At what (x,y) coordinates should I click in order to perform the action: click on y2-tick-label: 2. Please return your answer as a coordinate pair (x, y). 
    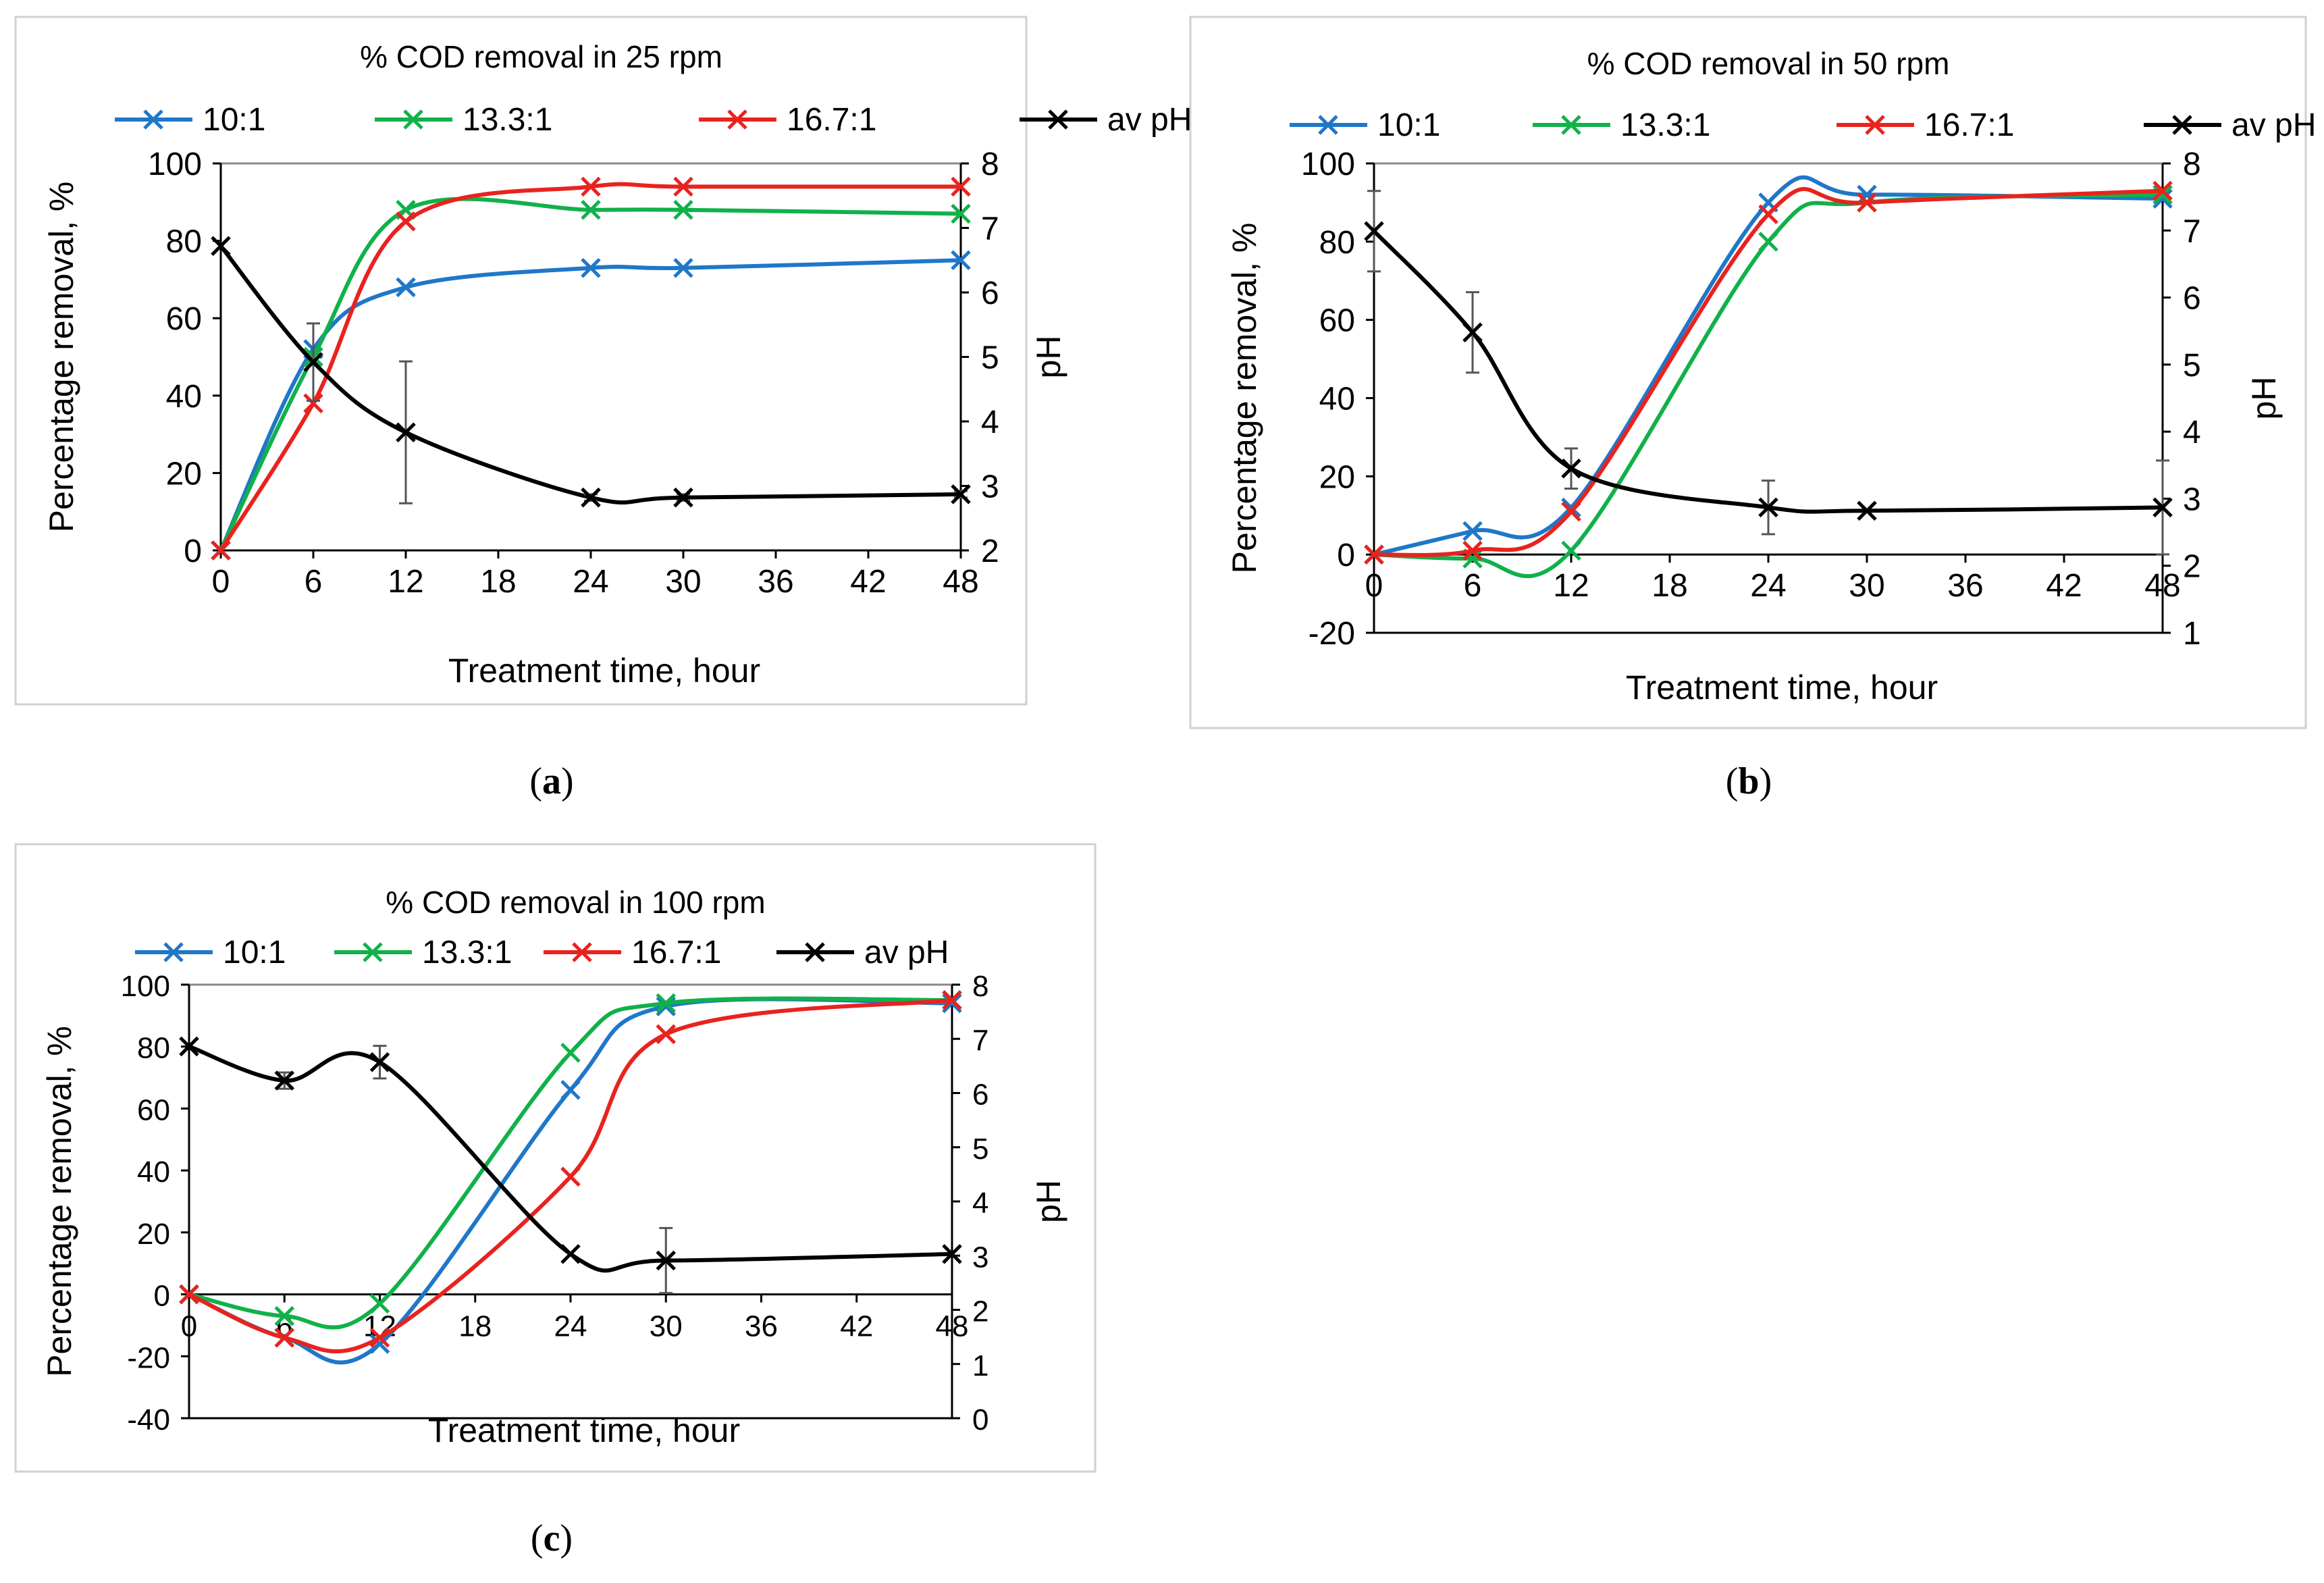
    Looking at the image, I should click on (990, 551).